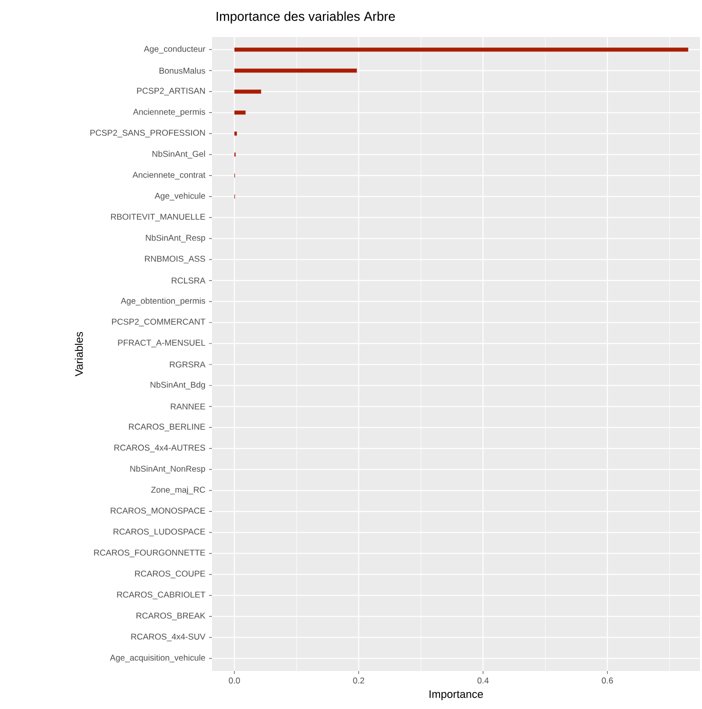 This screenshot has height=709, width=702. What do you see at coordinates (178, 490) in the screenshot?
I see `y-tick-label: Zone_maj_RC` at bounding box center [178, 490].